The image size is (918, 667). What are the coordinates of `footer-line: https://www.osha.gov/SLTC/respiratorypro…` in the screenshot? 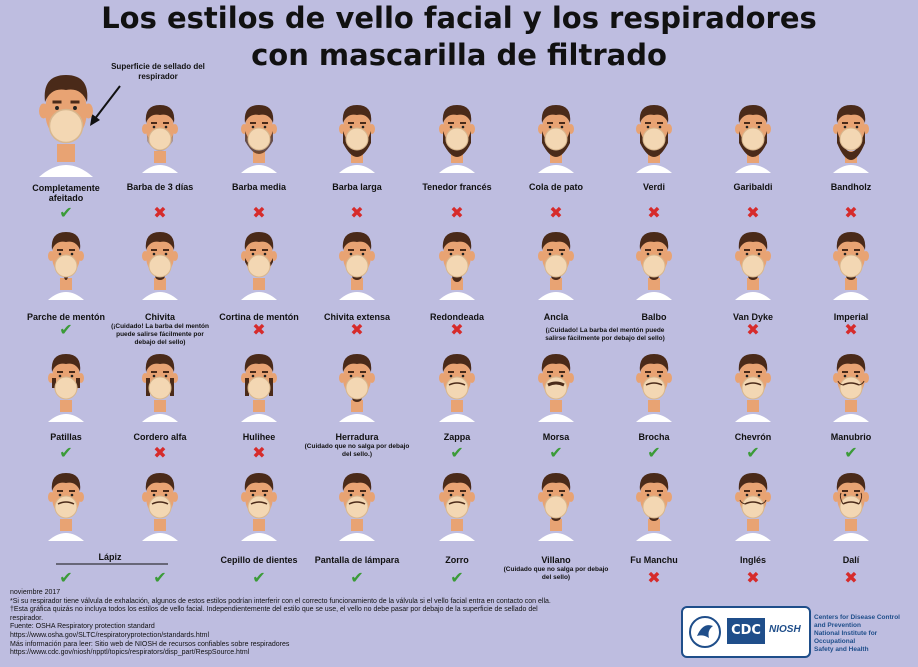 It's located at (110, 635).